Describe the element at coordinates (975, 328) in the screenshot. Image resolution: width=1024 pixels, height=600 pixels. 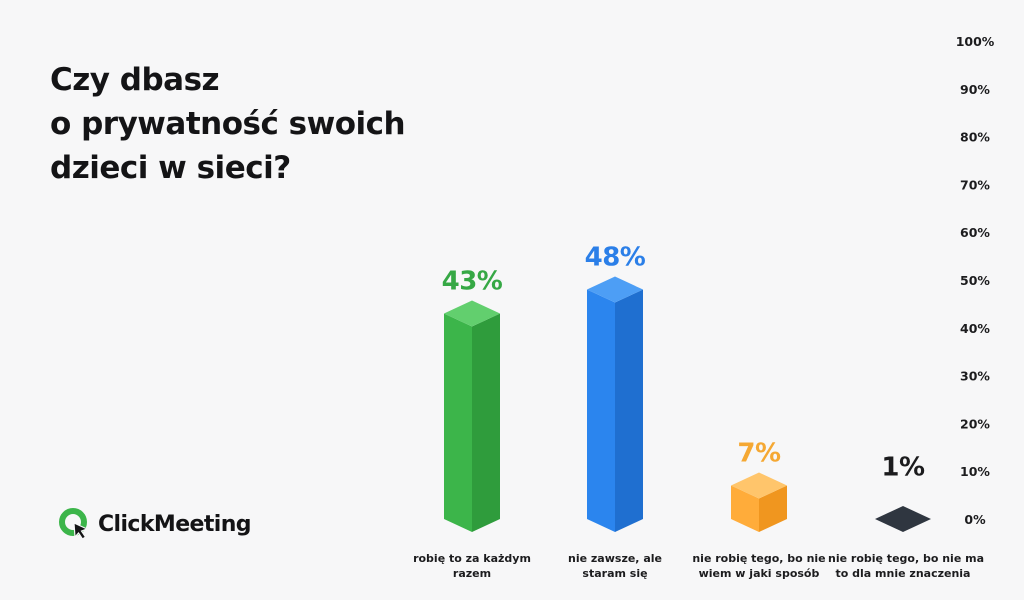
I see `y-tick-label: 40%` at that location.